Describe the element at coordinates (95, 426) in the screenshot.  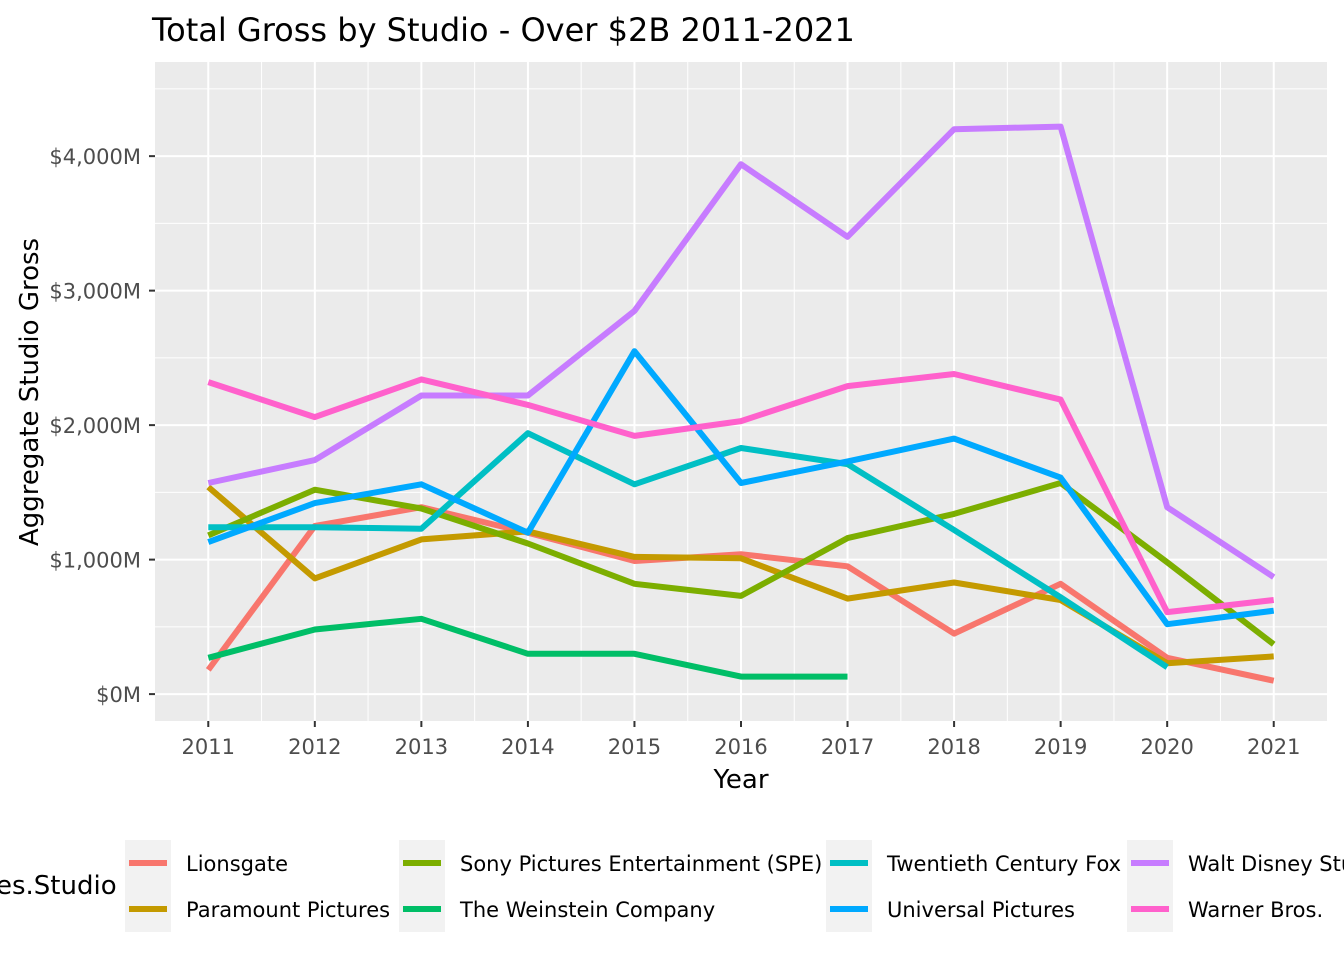
I see `y-tick-label: $2,000M` at that location.